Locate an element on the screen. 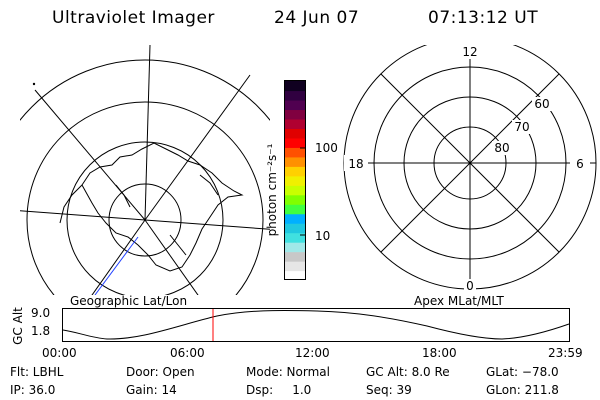 This screenshot has width=600, height=400. altitude-curve is located at coordinates (316, 325).